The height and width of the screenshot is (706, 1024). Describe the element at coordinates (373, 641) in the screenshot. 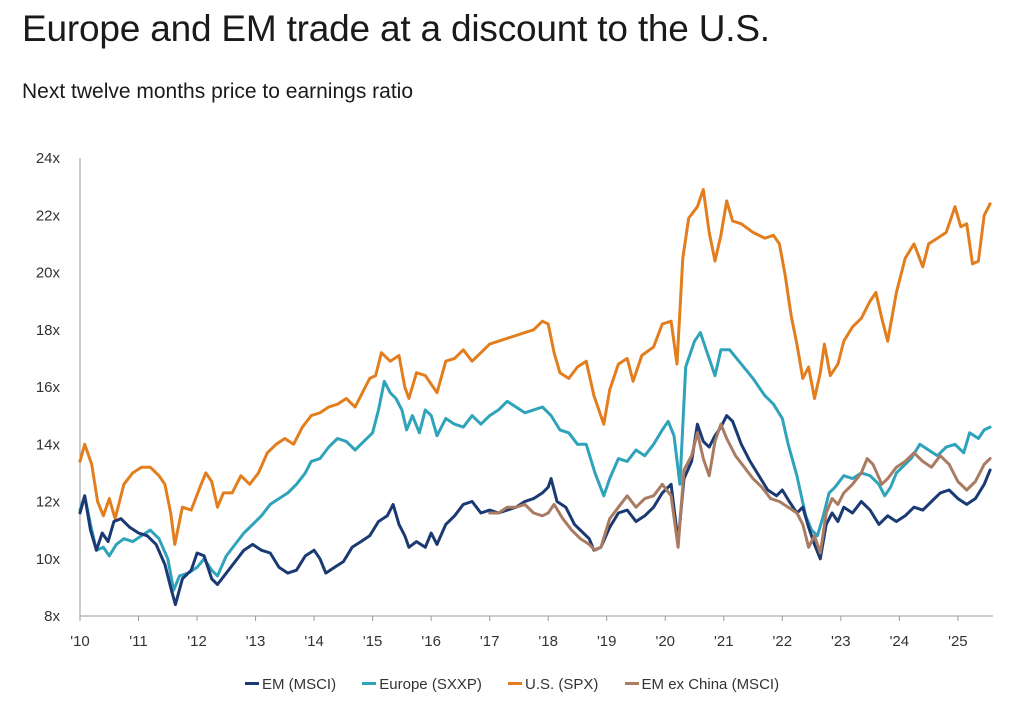

I see `x-tick-label: '15` at that location.